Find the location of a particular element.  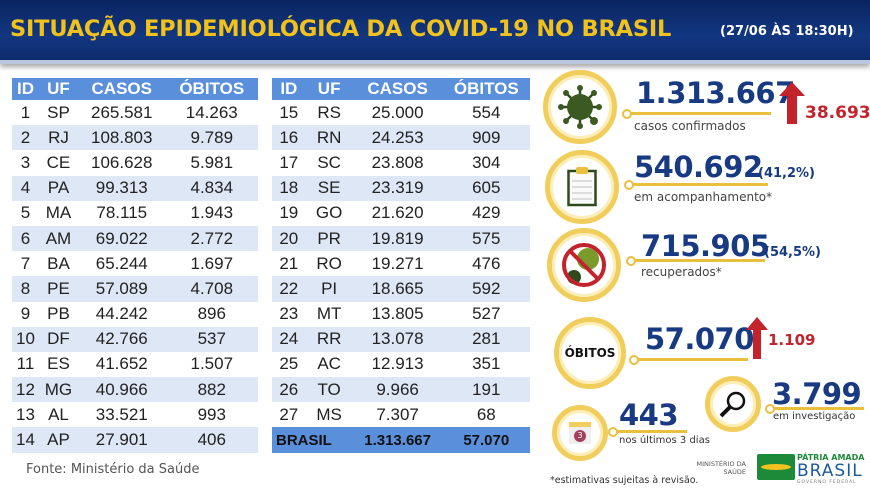

deaths-value: 57.070 is located at coordinates (699, 339).